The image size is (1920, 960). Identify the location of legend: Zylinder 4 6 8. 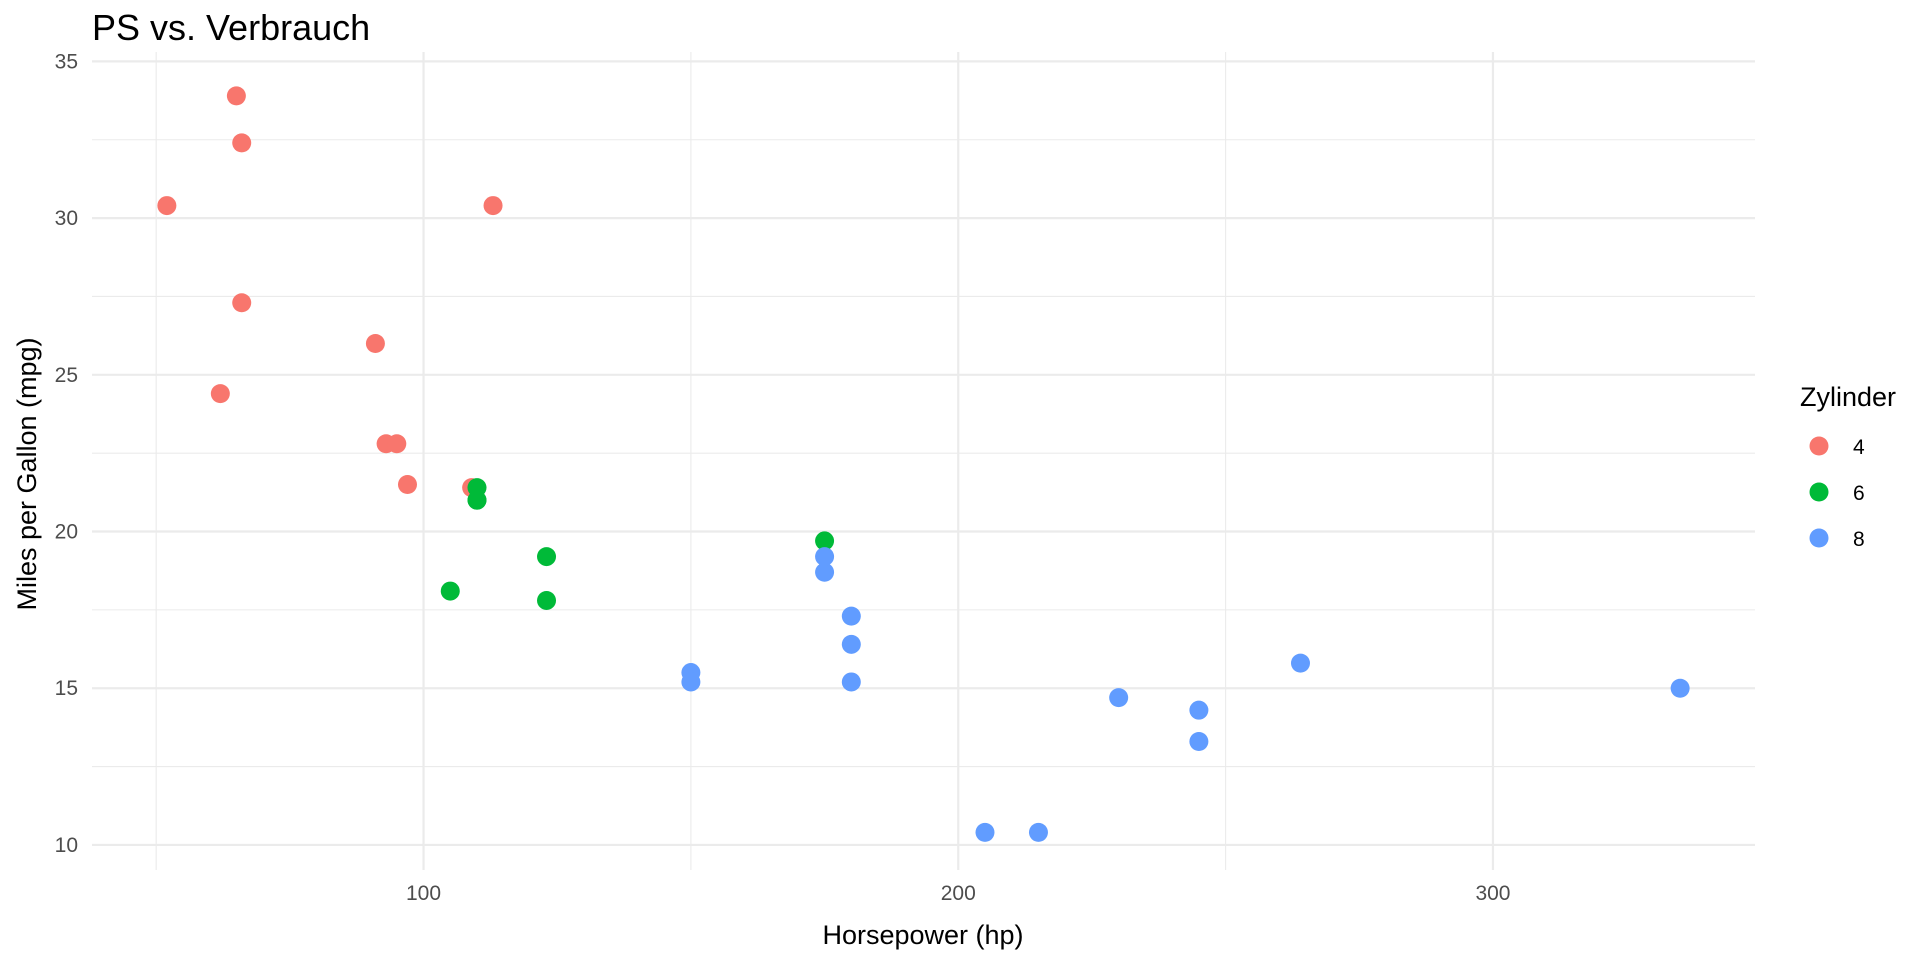
(1848, 466).